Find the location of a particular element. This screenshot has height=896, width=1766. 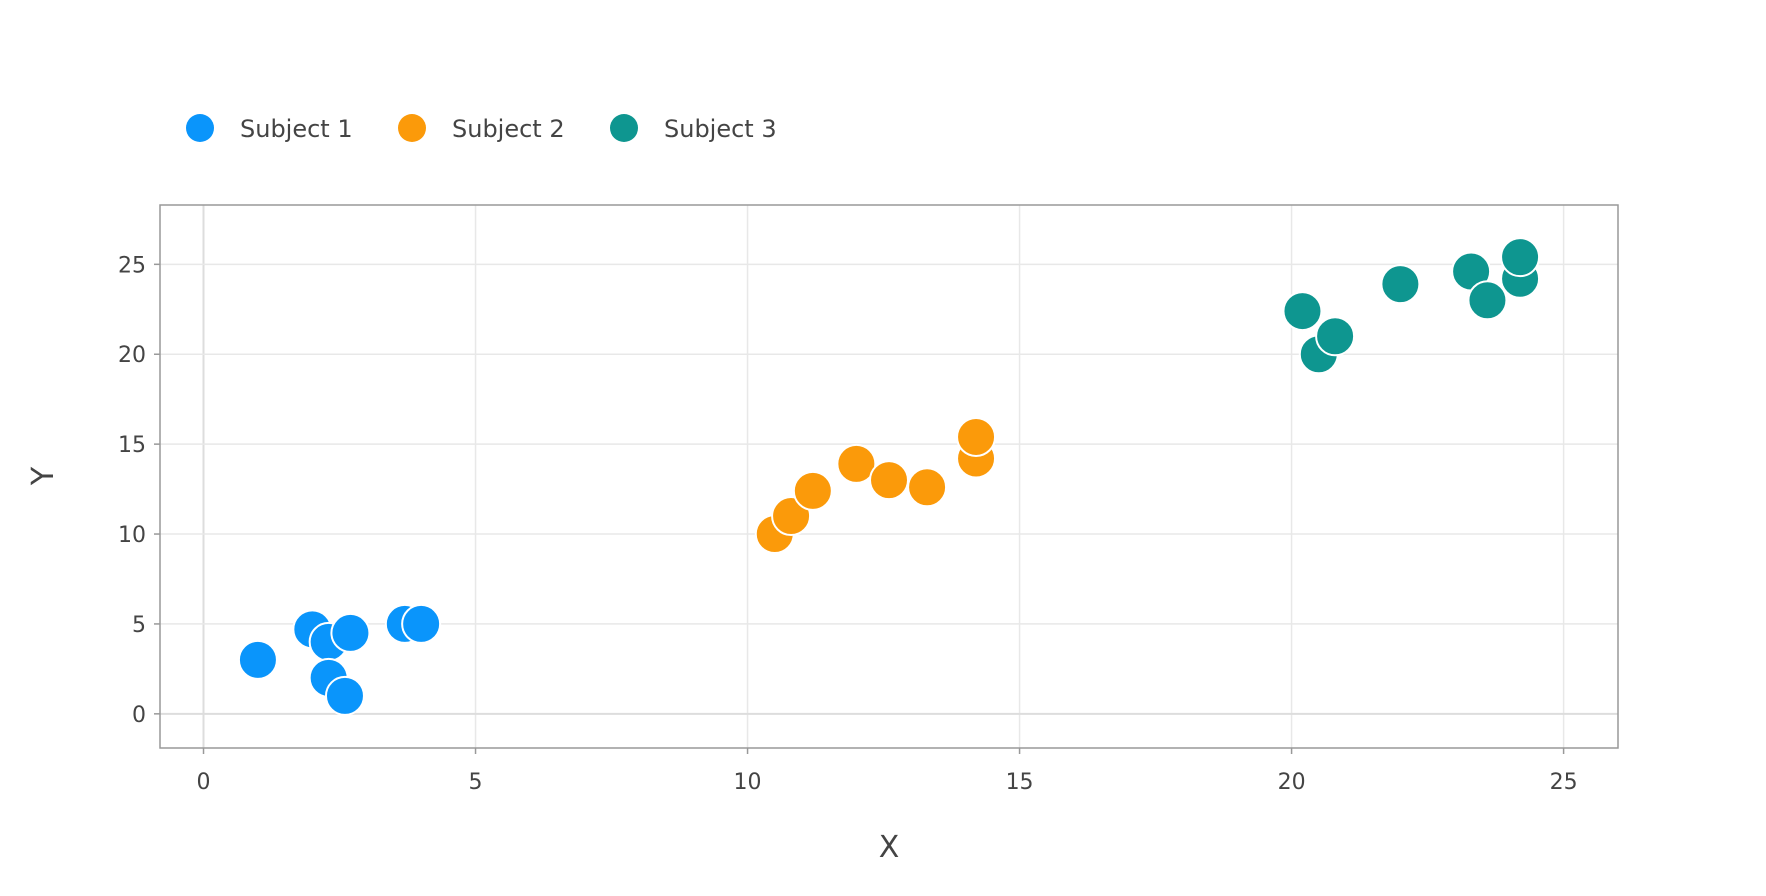

y-tick-label: 0 is located at coordinates (139, 715).